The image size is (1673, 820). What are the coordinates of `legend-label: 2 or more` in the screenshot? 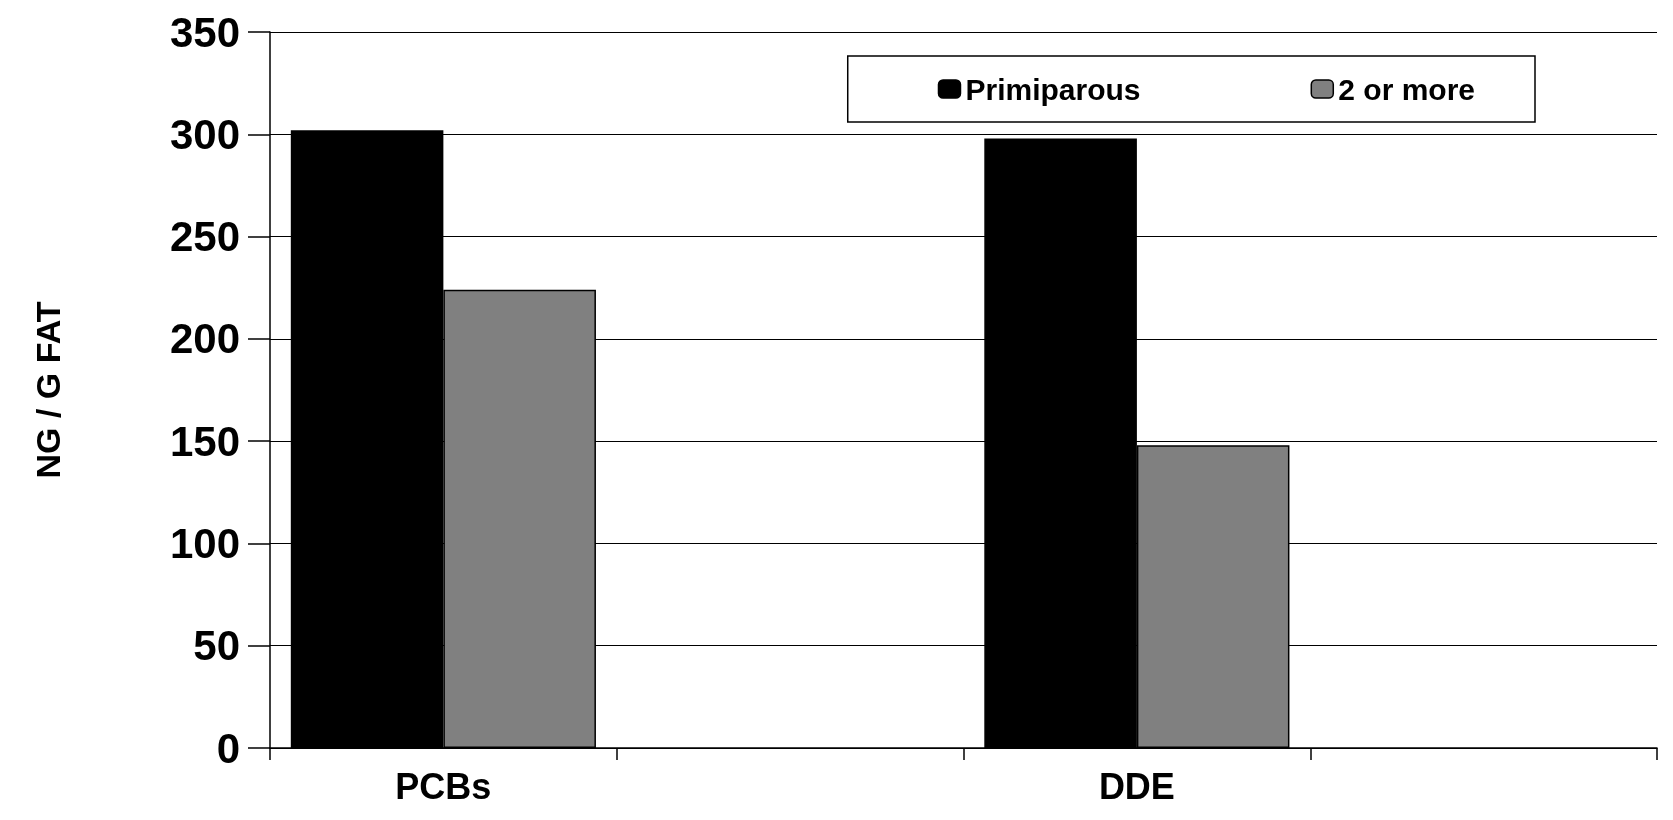 It's located at (1406, 89).